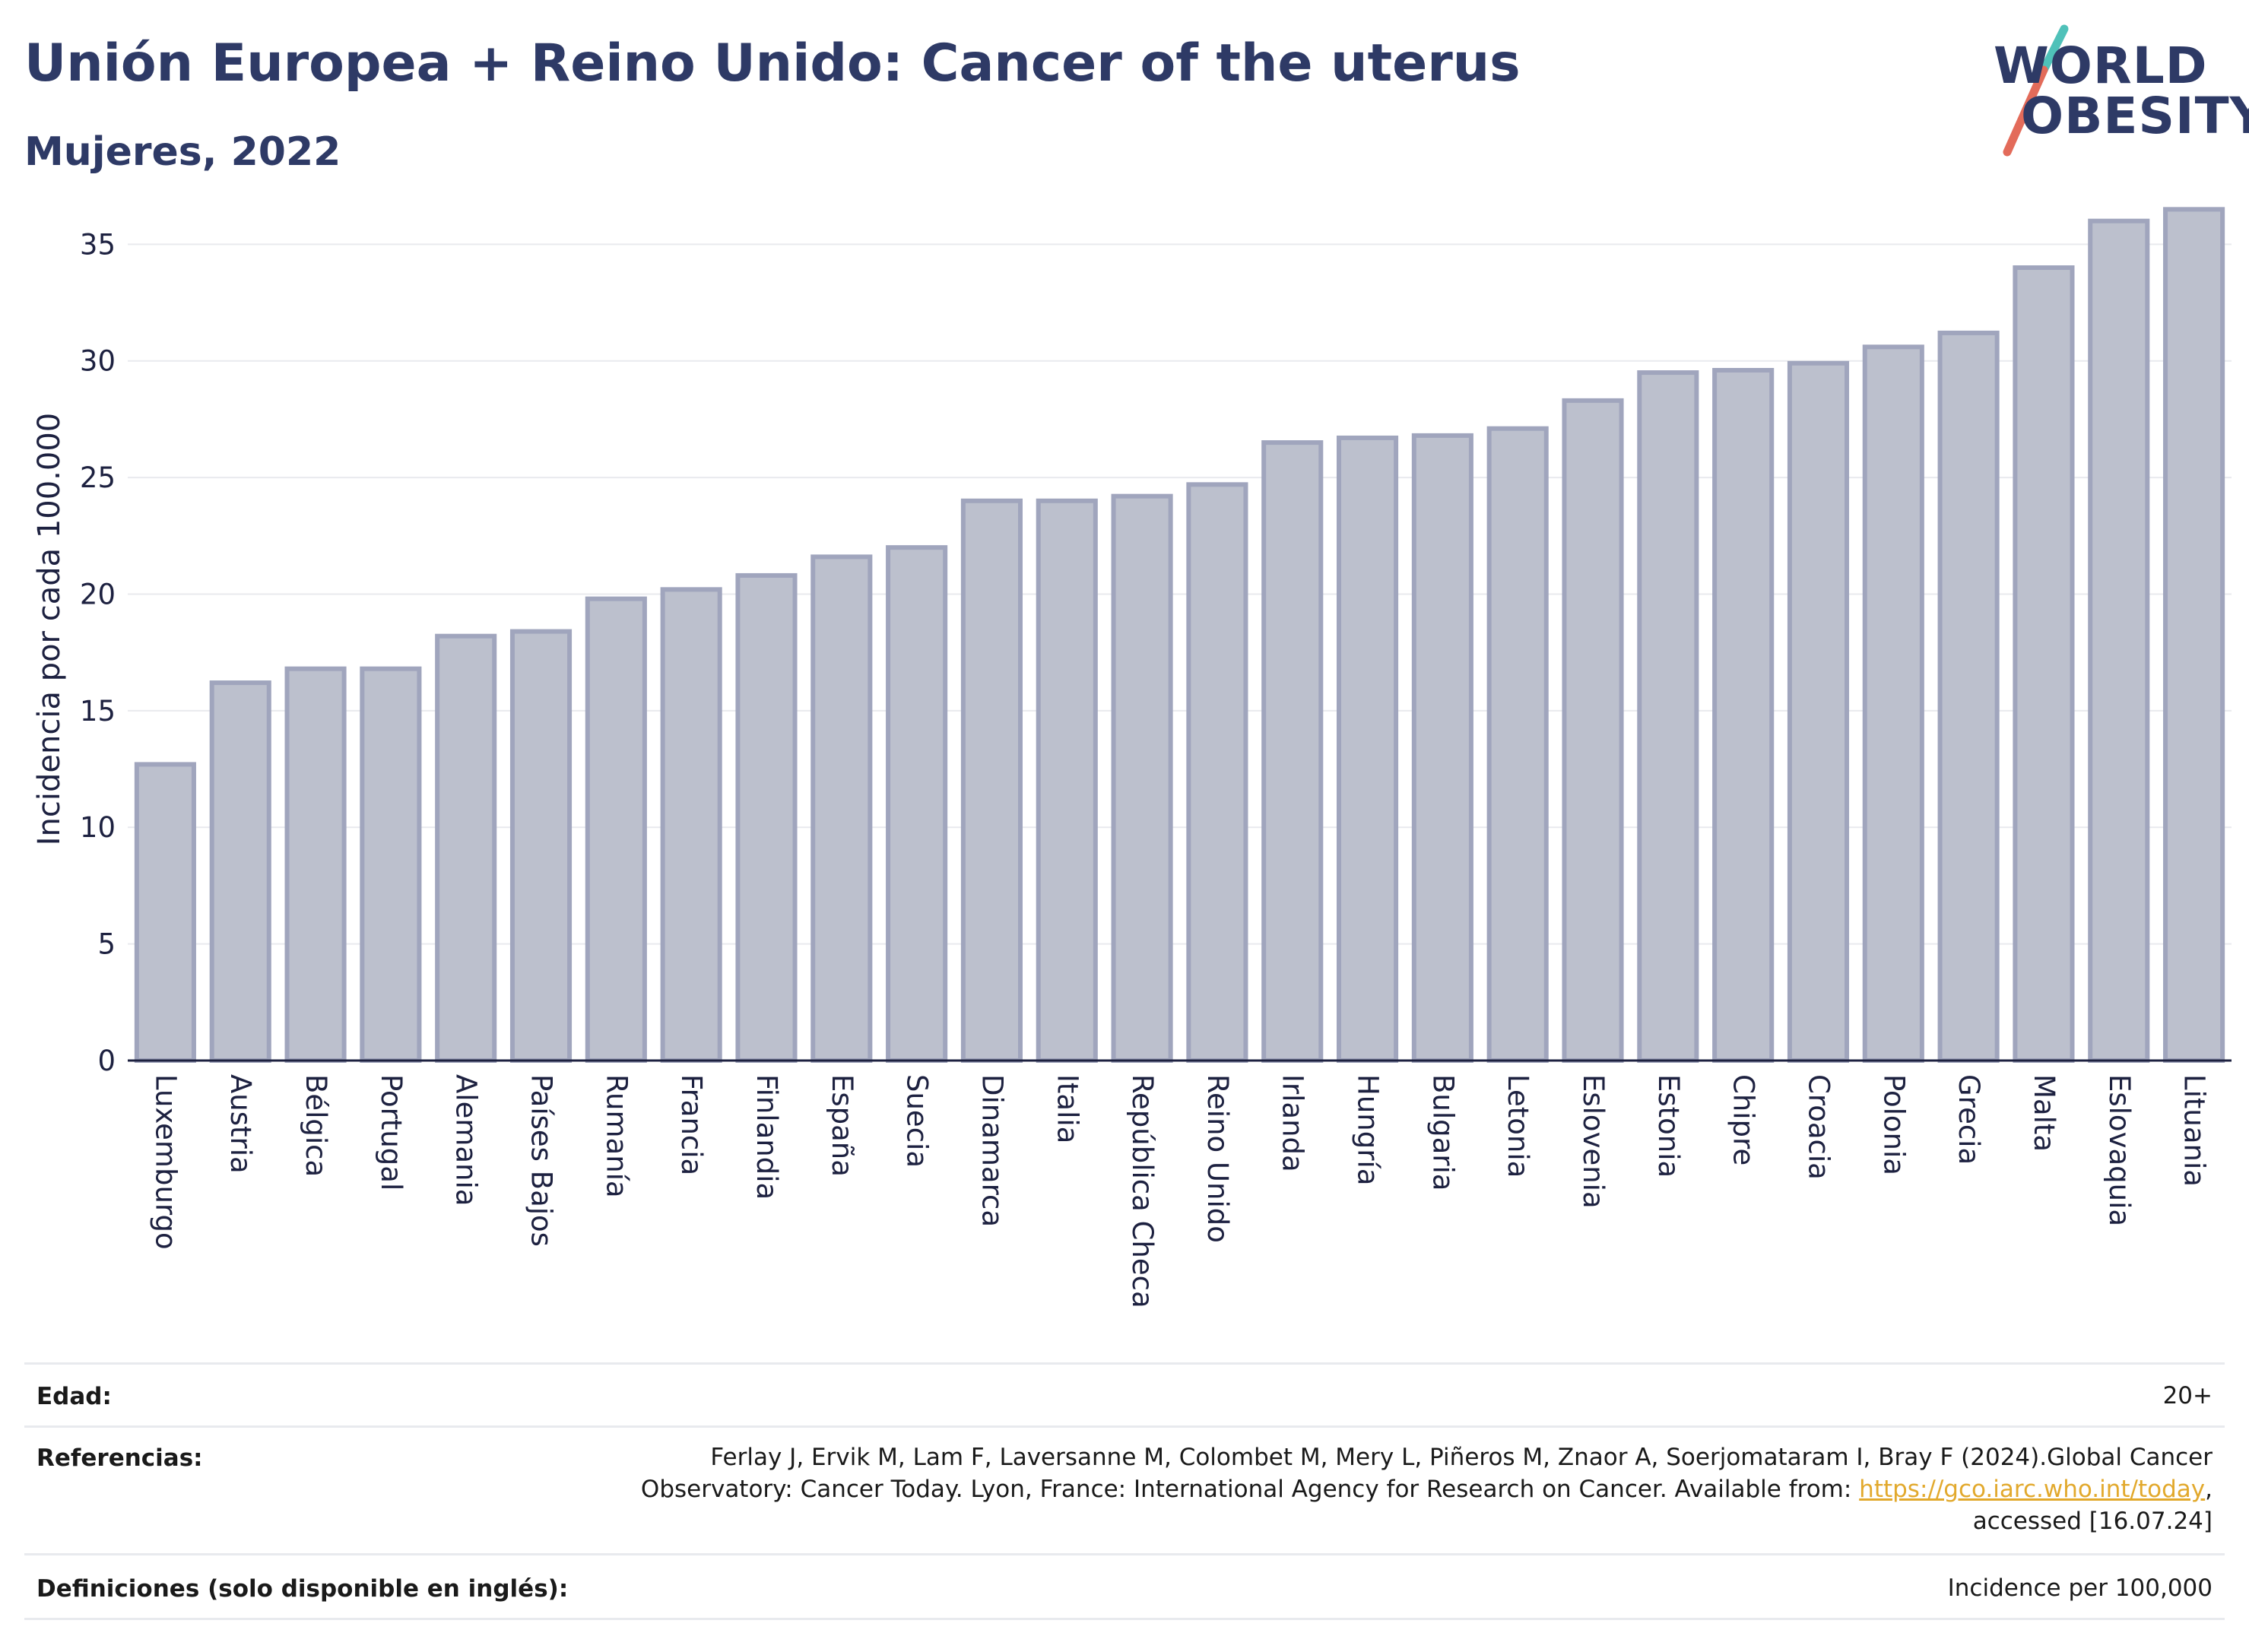  I want to click on references-link: https://gco.iarc.who.int/today, so click(2032, 1489).